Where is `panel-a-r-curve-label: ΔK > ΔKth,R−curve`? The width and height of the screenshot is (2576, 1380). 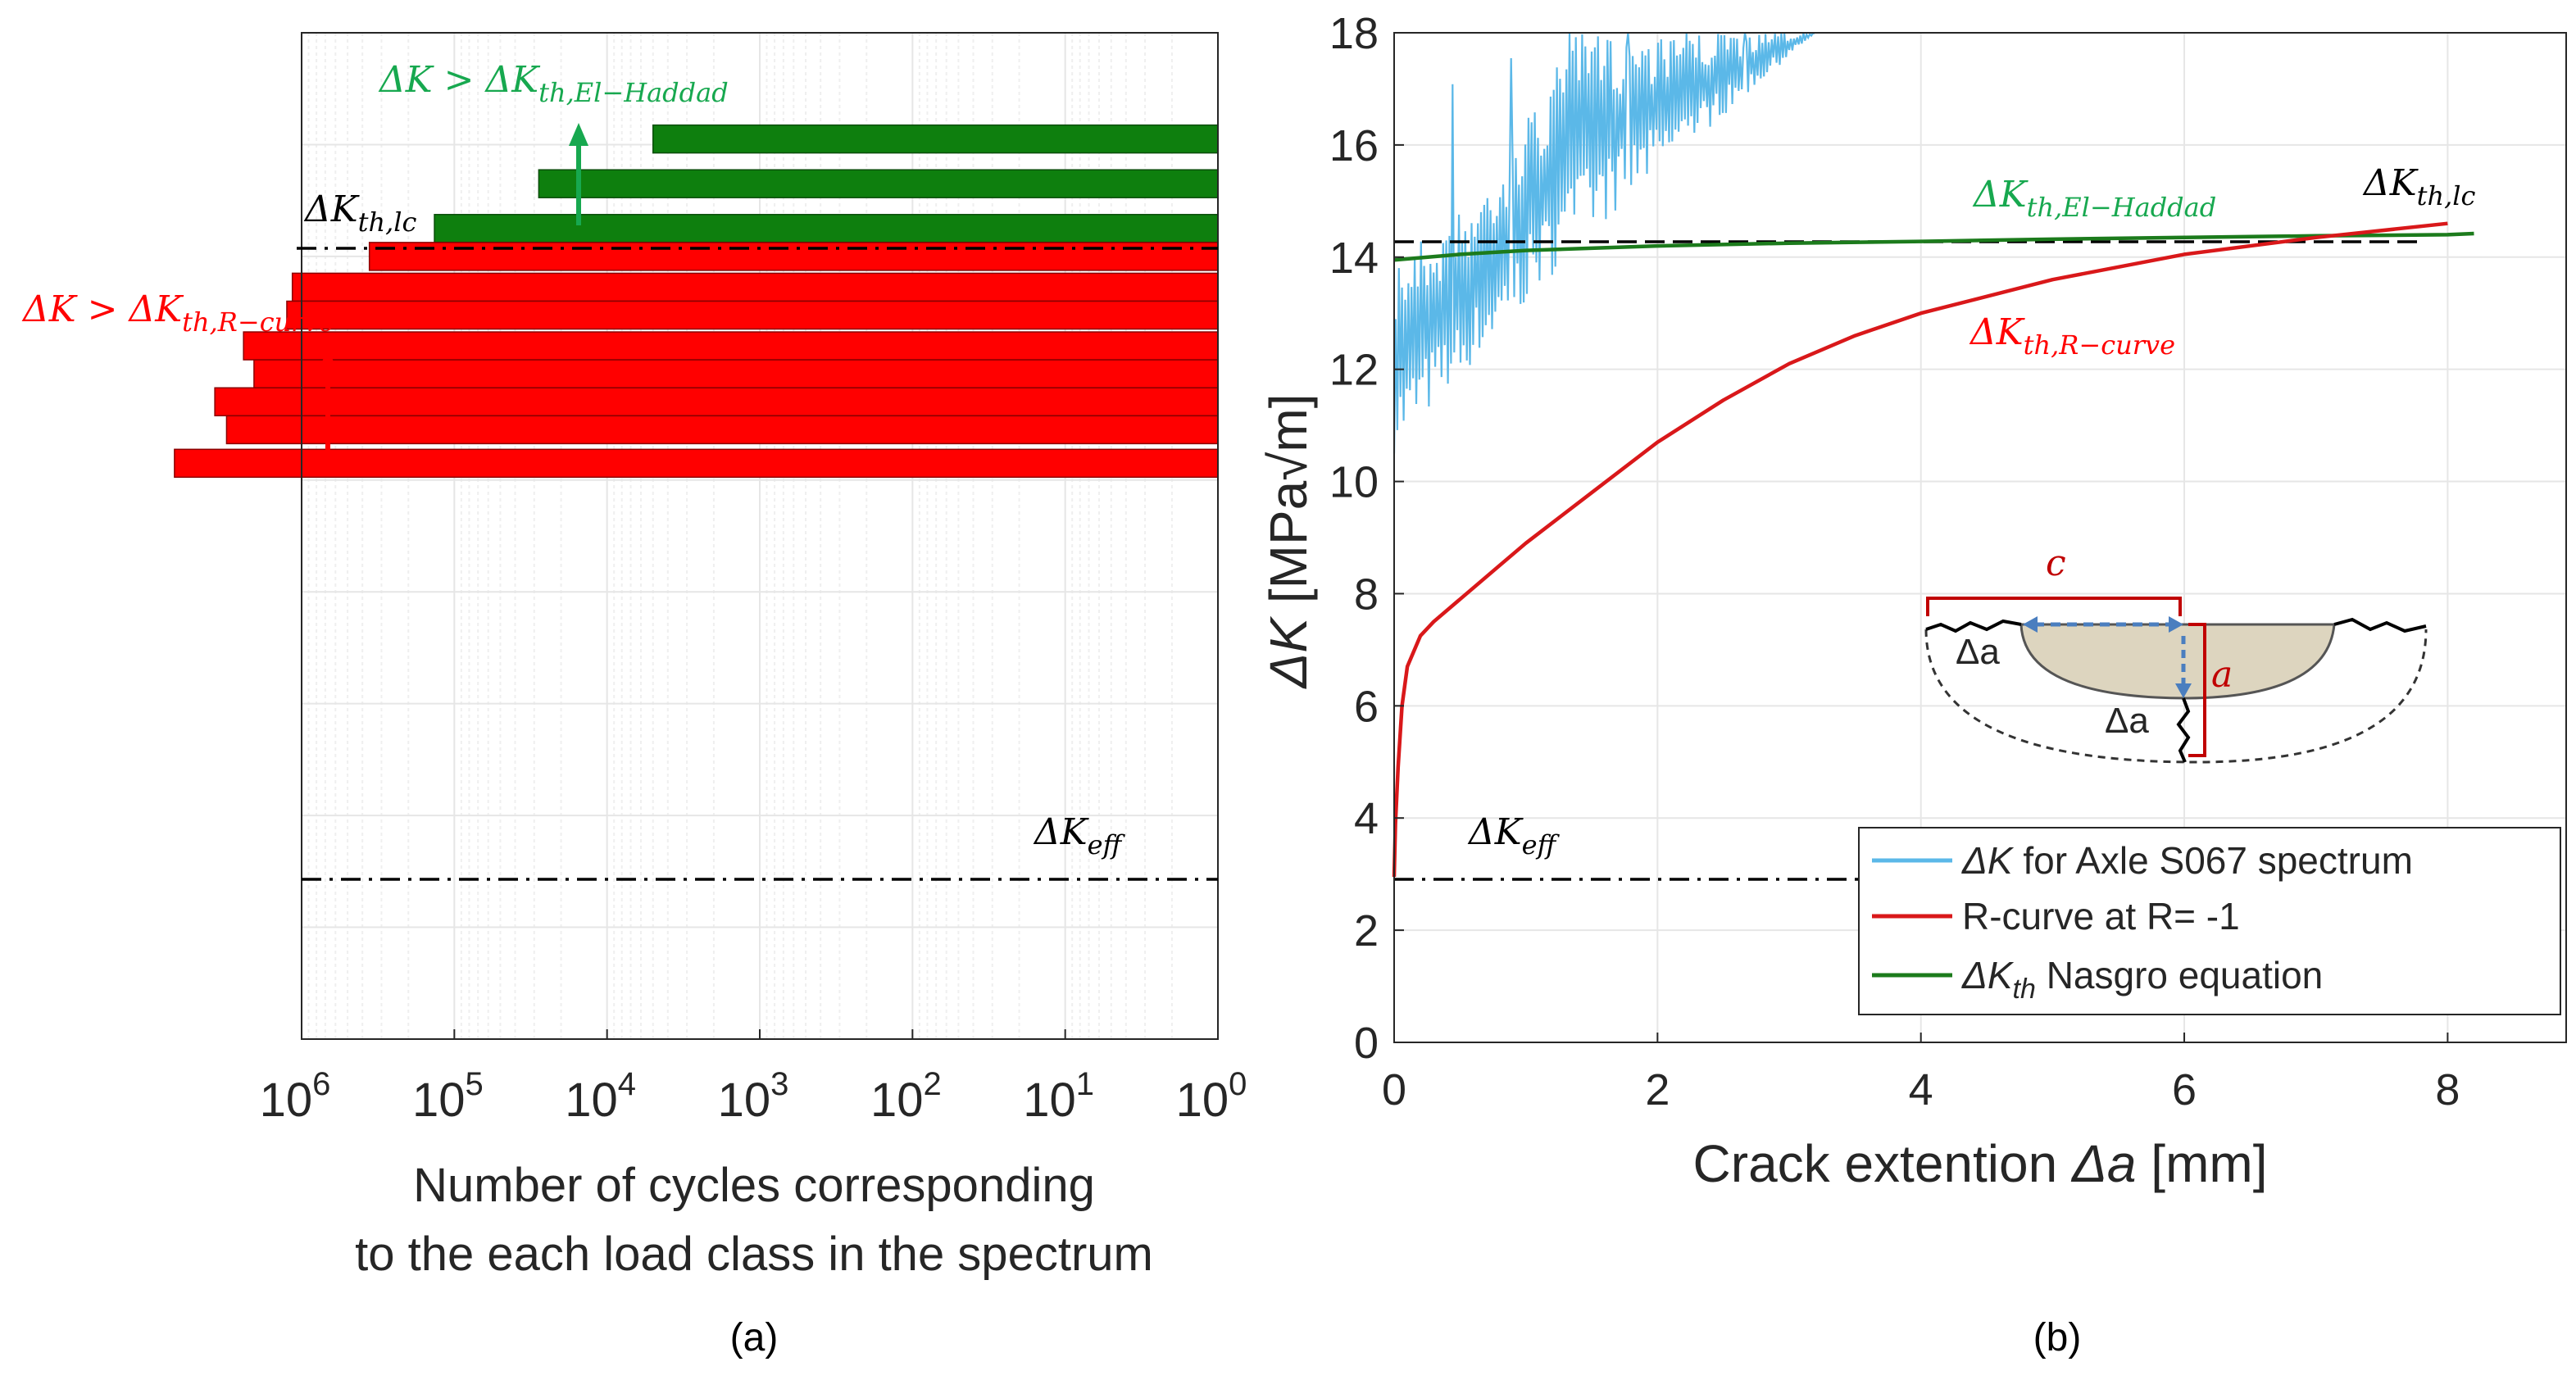 panel-a-r-curve-label: ΔK > ΔKth,R−curve is located at coordinates (177, 313).